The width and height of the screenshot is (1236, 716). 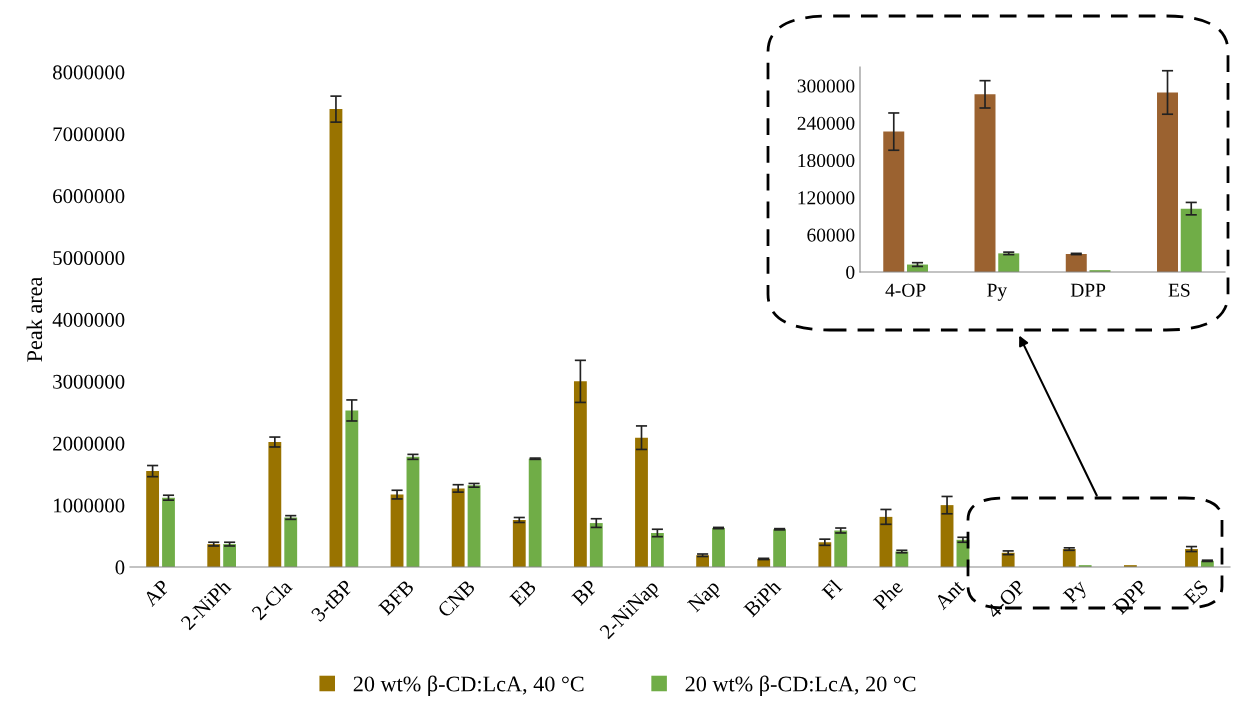 What do you see at coordinates (826, 123) in the screenshot?
I see `y-tick-label: 240000` at bounding box center [826, 123].